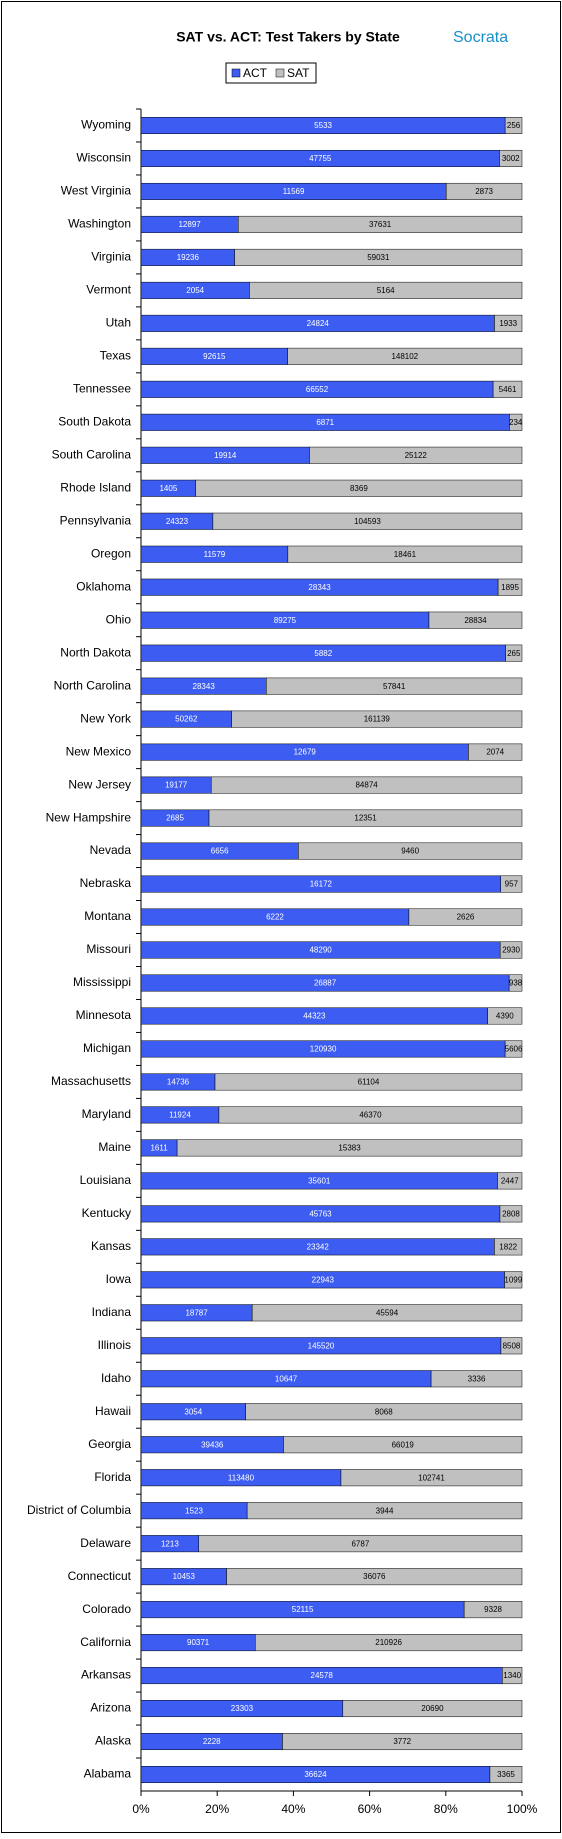 The height and width of the screenshot is (1839, 562). I want to click on value-label: 256, so click(514, 125).